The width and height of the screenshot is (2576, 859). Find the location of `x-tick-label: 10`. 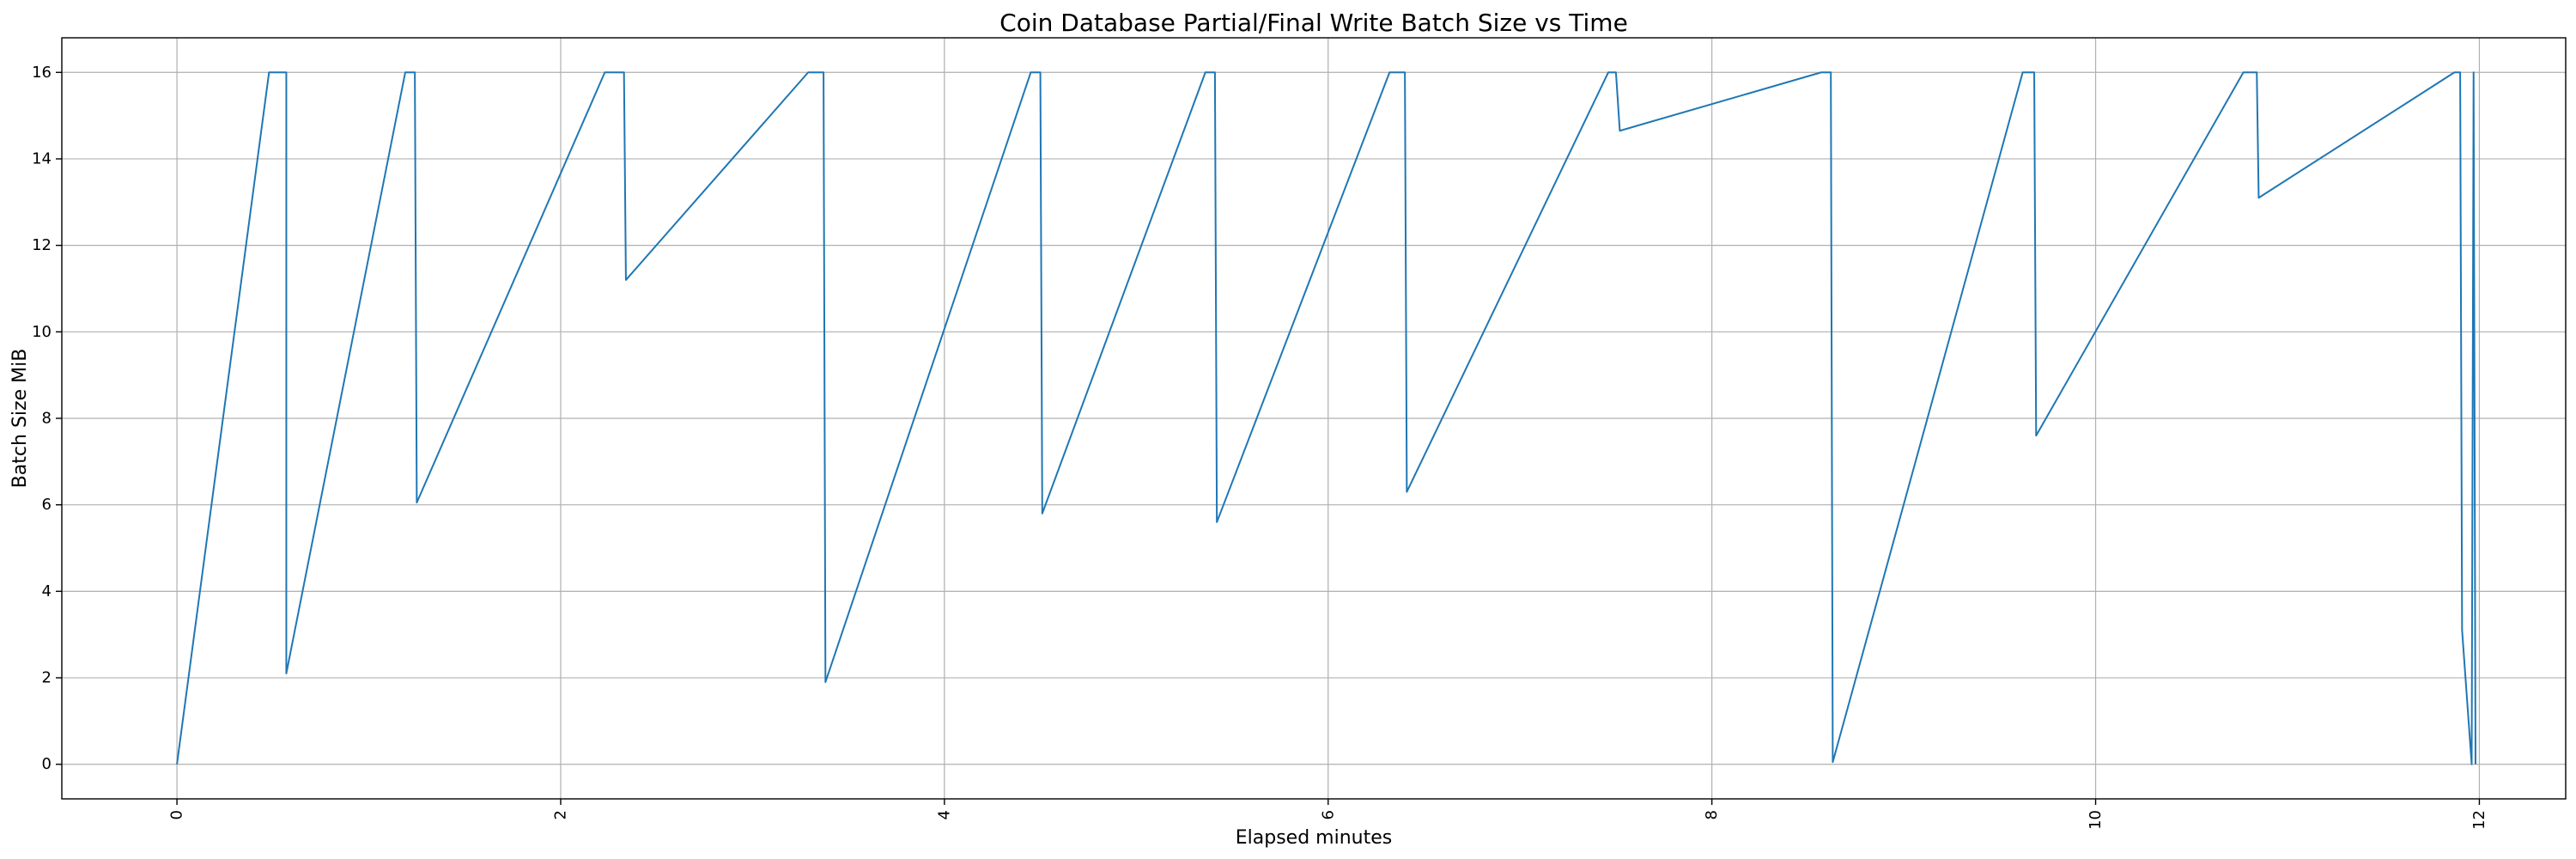

x-tick-label: 10 is located at coordinates (2096, 820).